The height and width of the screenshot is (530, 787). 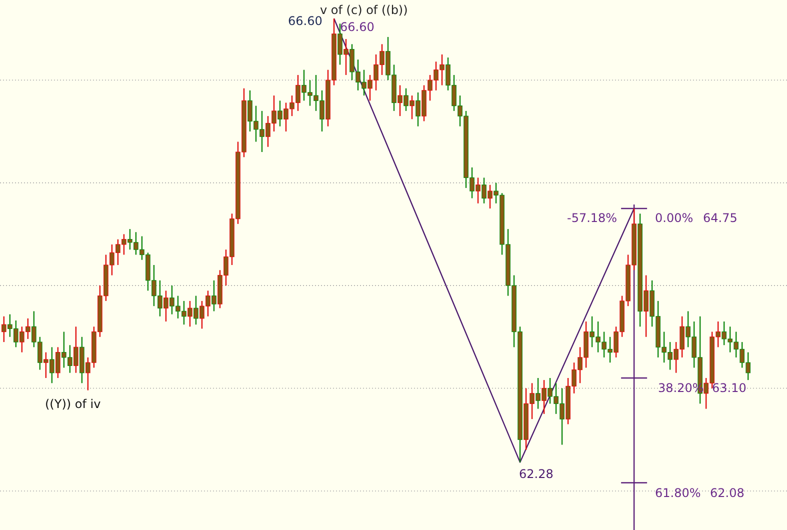 I want to click on annotation: 0.00%, so click(x=674, y=218).